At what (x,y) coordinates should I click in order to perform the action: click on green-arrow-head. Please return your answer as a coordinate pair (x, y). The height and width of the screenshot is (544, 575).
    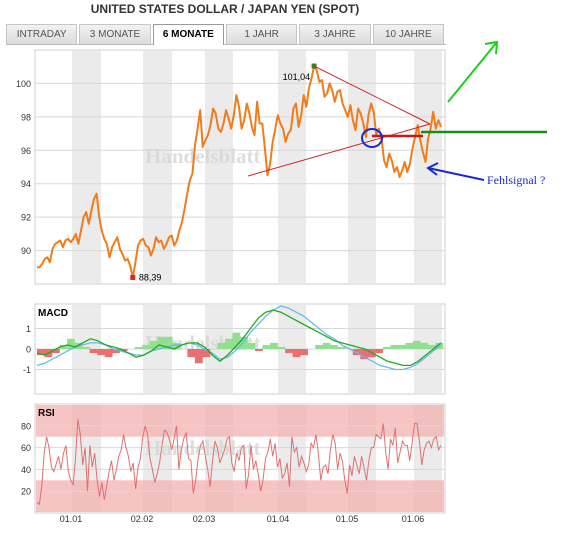
    Looking at the image, I should click on (491, 47).